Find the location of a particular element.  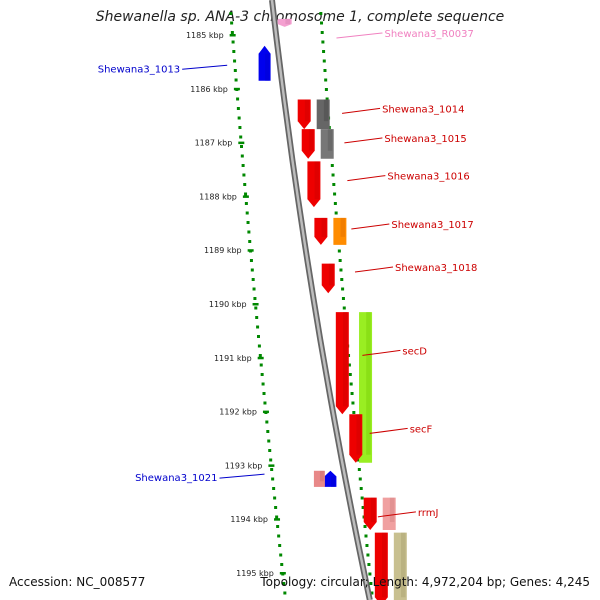

feature-Shewana3_1021-cog is located at coordinates (319, 478).